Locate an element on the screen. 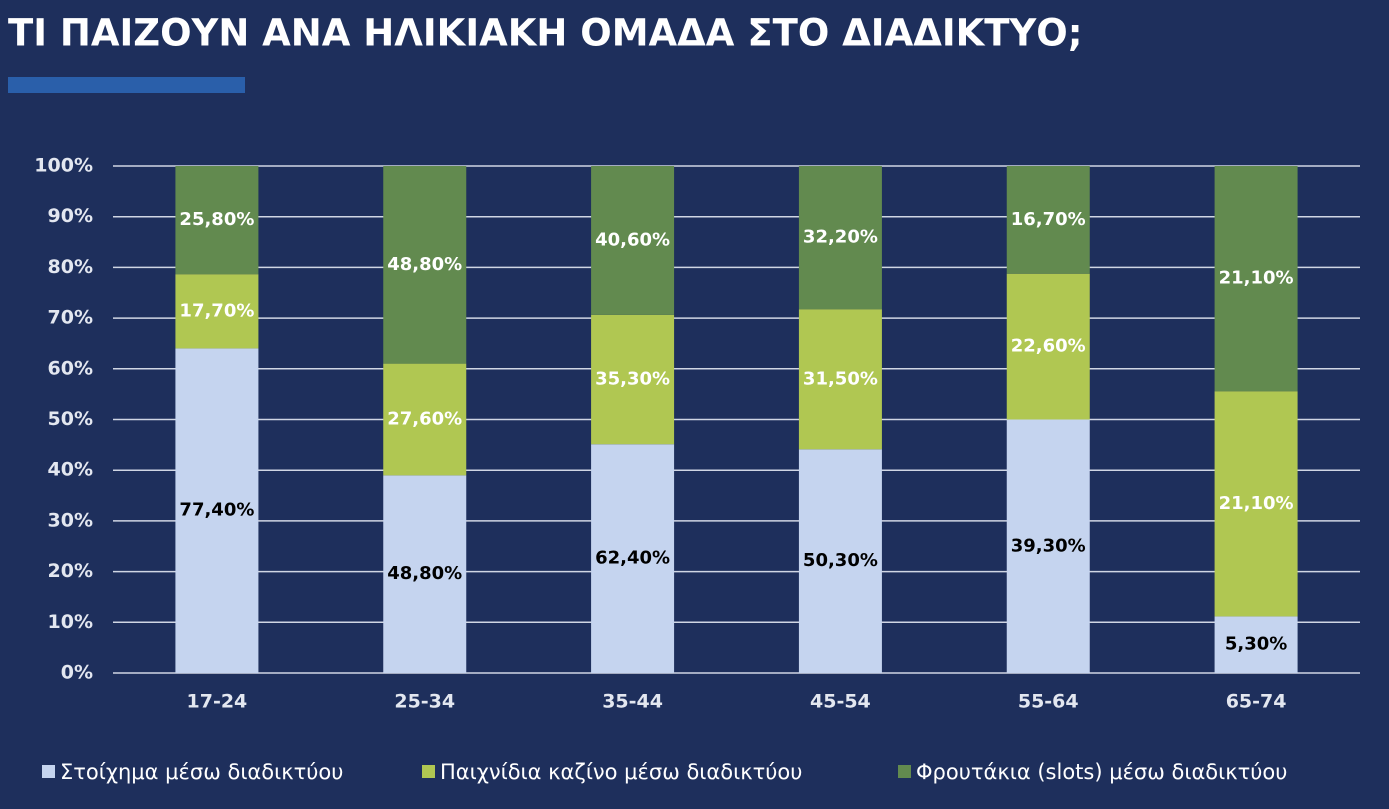  y-tick-label: 30% is located at coordinates (70, 520).